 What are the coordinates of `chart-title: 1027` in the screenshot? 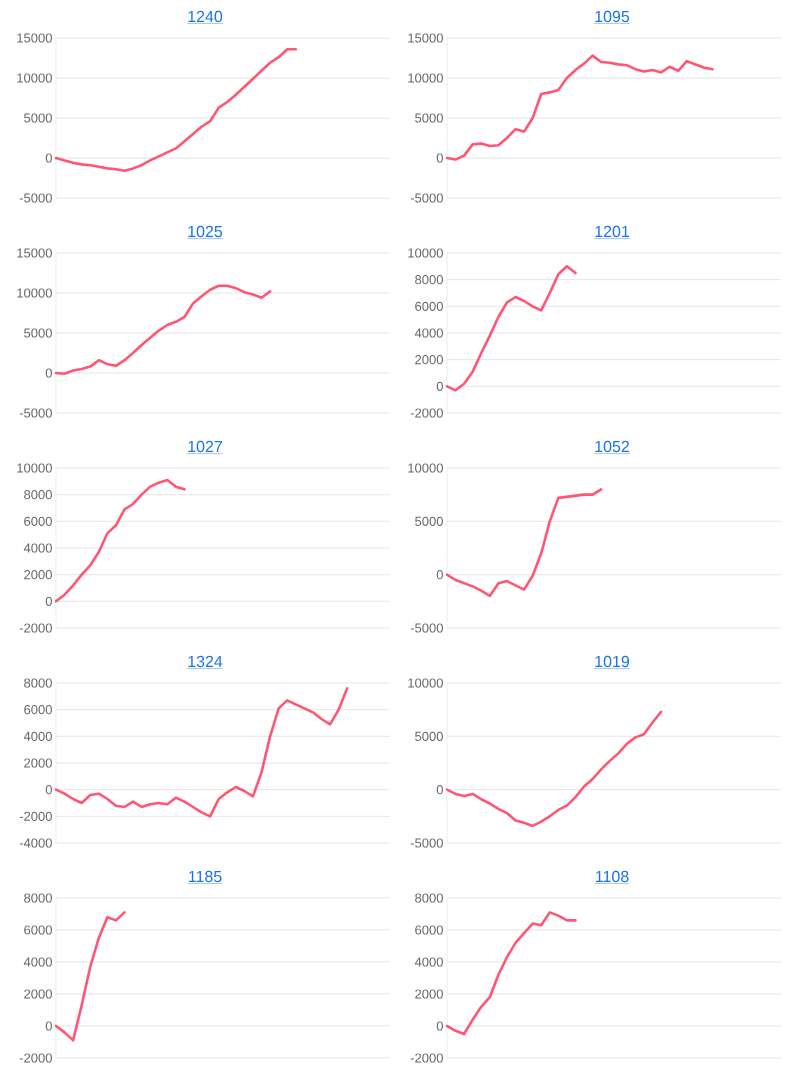 It's located at (205, 446).